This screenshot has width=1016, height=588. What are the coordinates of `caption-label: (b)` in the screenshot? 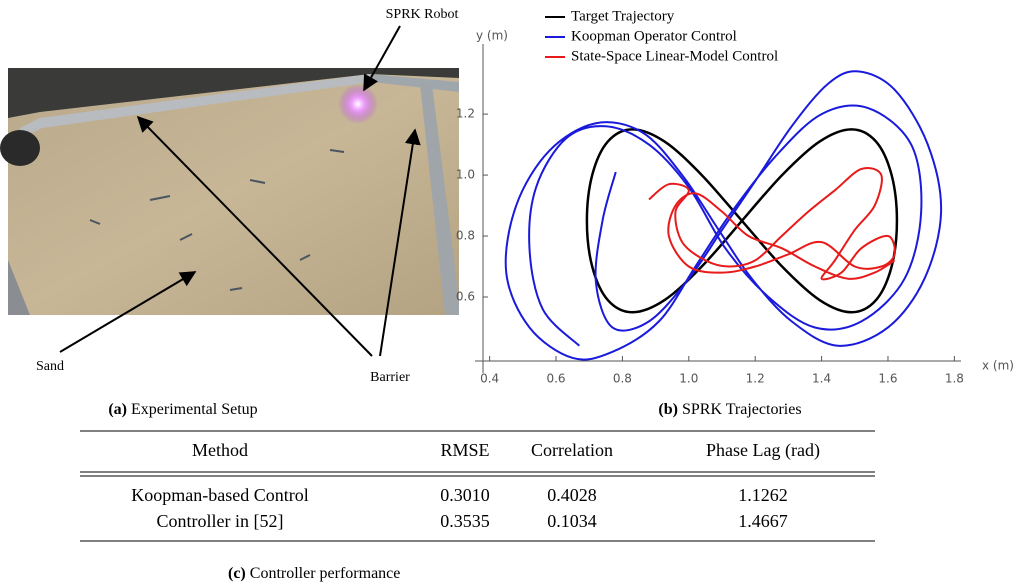 It's located at (668, 409).